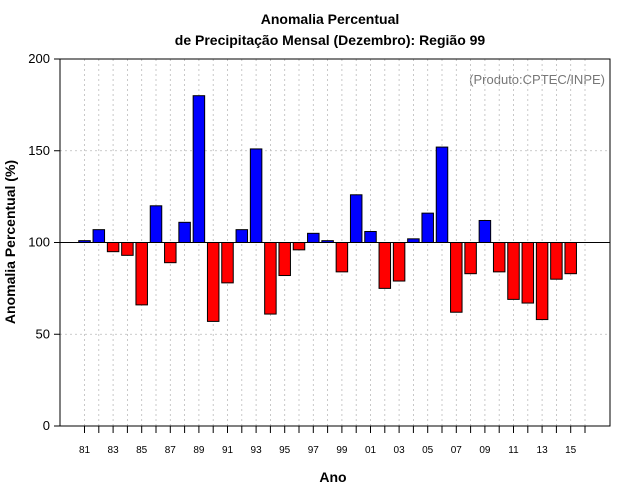  What do you see at coordinates (199, 450) in the screenshot?
I see `x-tick-label: 89` at bounding box center [199, 450].